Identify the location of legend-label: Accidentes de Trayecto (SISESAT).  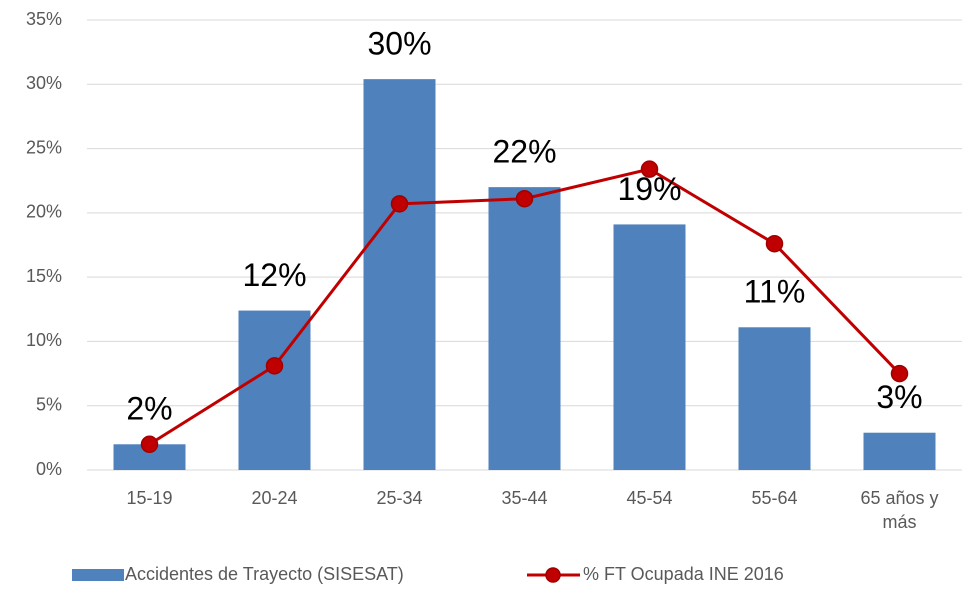
(264, 574).